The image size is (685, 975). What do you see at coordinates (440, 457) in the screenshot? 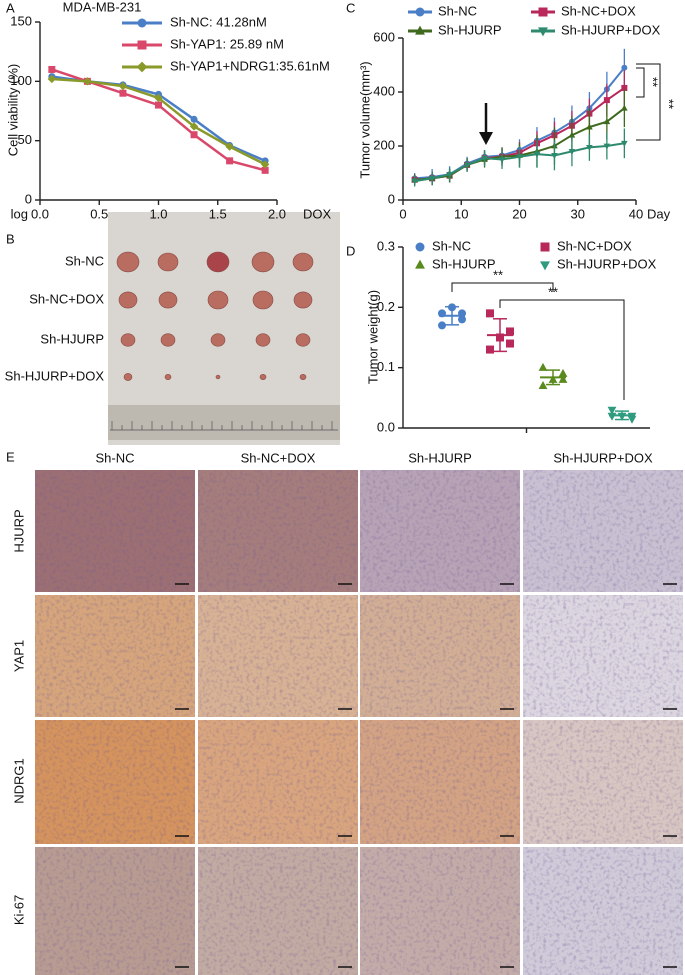
I see `column-label: Sh-HJURP` at bounding box center [440, 457].